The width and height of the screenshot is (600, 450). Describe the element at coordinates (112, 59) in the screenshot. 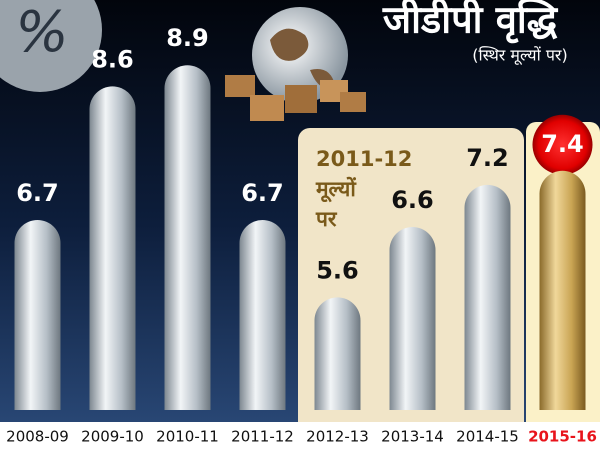

I see `value-label: 8.6` at that location.